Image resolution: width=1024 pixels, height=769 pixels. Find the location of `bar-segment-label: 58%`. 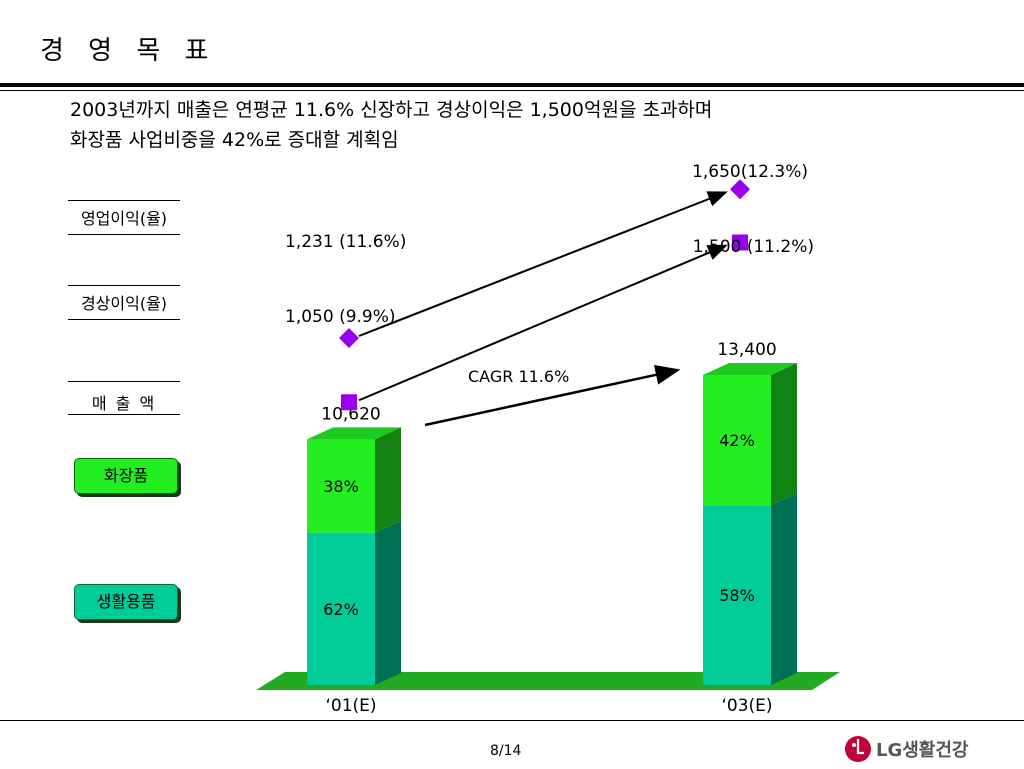

bar-segment-label: 58% is located at coordinates (737, 595).